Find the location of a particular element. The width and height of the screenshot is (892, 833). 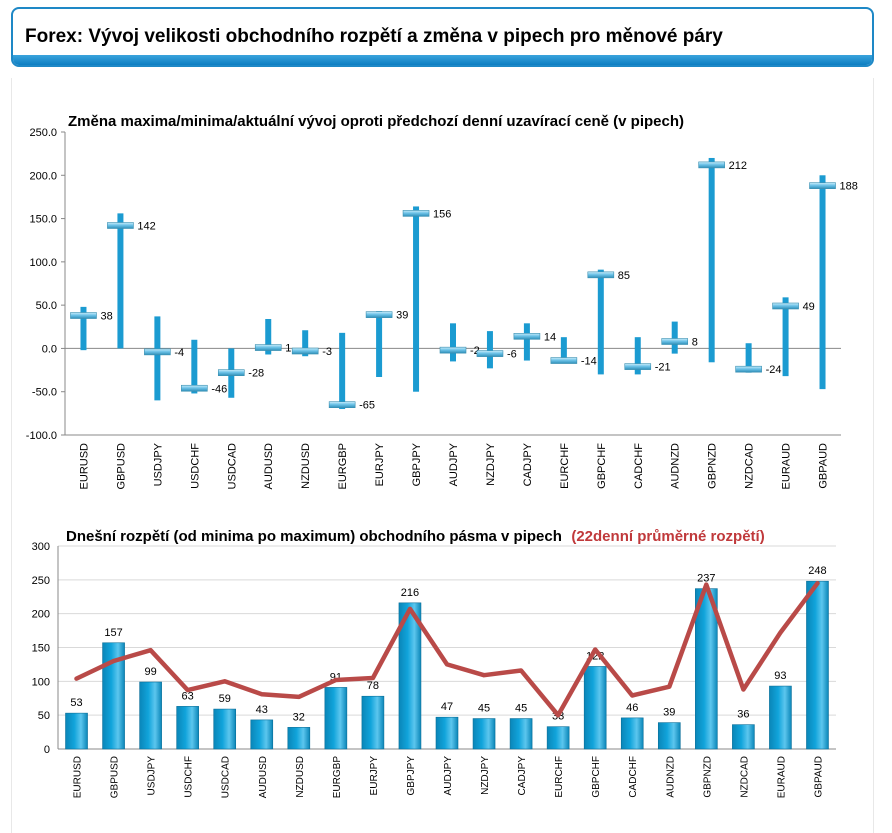

chart1-data-label: -6 is located at coordinates (512, 355).